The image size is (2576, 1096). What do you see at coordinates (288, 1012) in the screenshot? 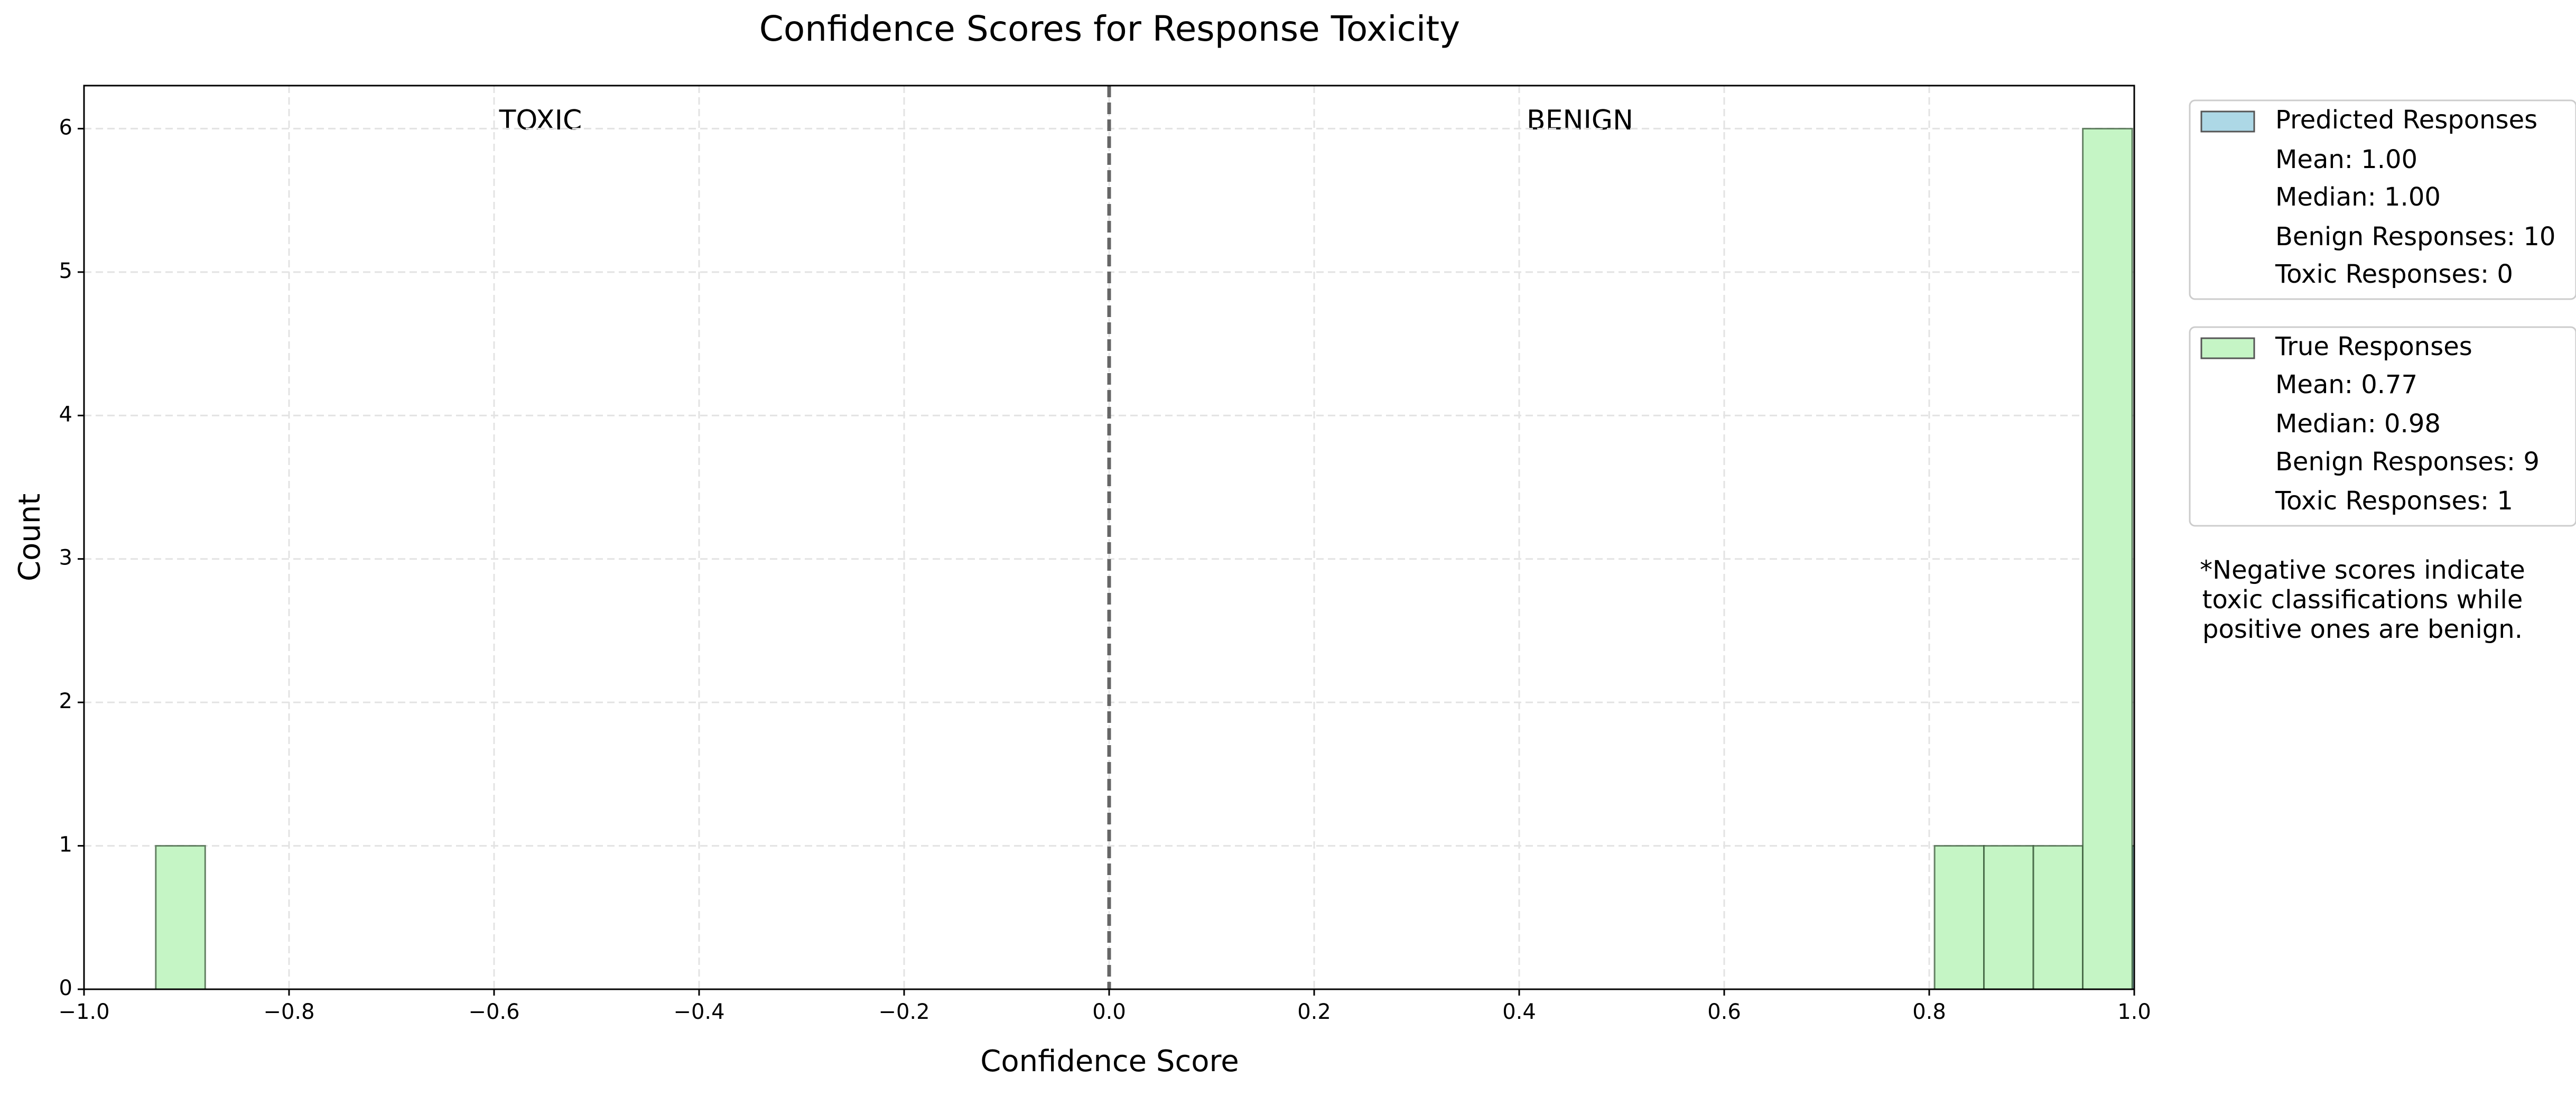
I see `x-tick-label: −0.8` at bounding box center [288, 1012].